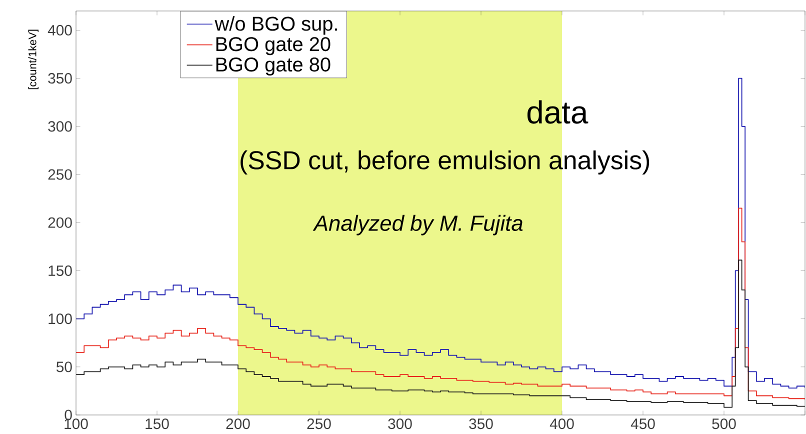 The image size is (806, 434). What do you see at coordinates (273, 46) in the screenshot?
I see `legend-label: BGO gate 20` at bounding box center [273, 46].